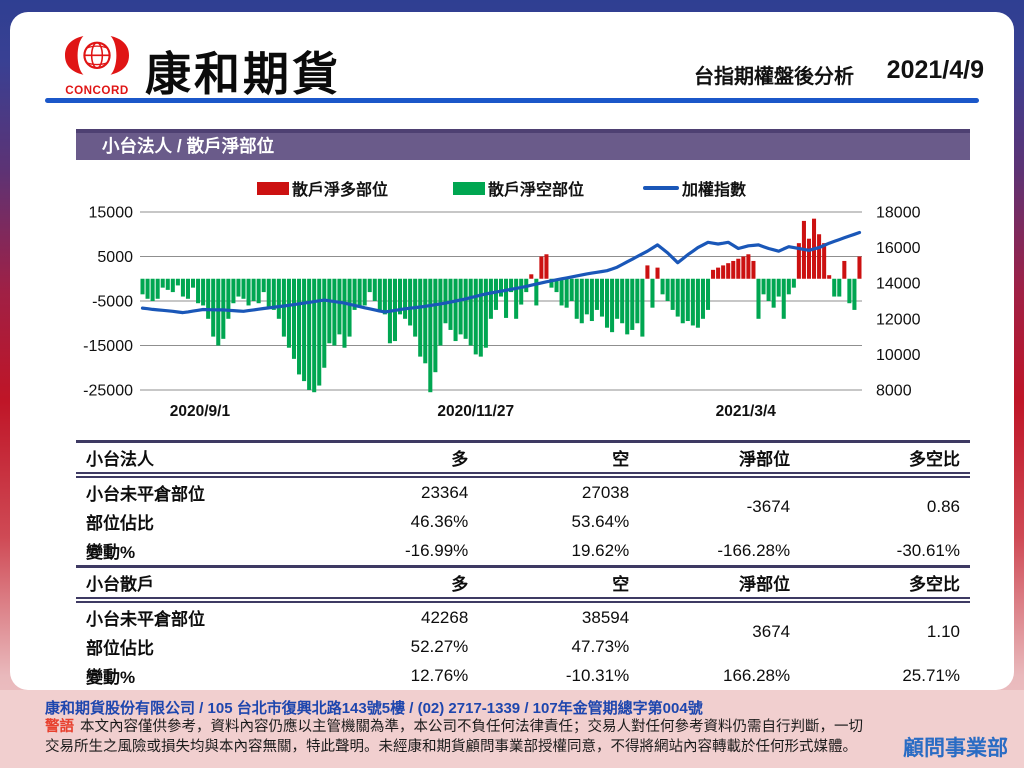 Image resolution: width=1024 pixels, height=768 pixels. I want to click on svg-text: 16000, so click(898, 248).